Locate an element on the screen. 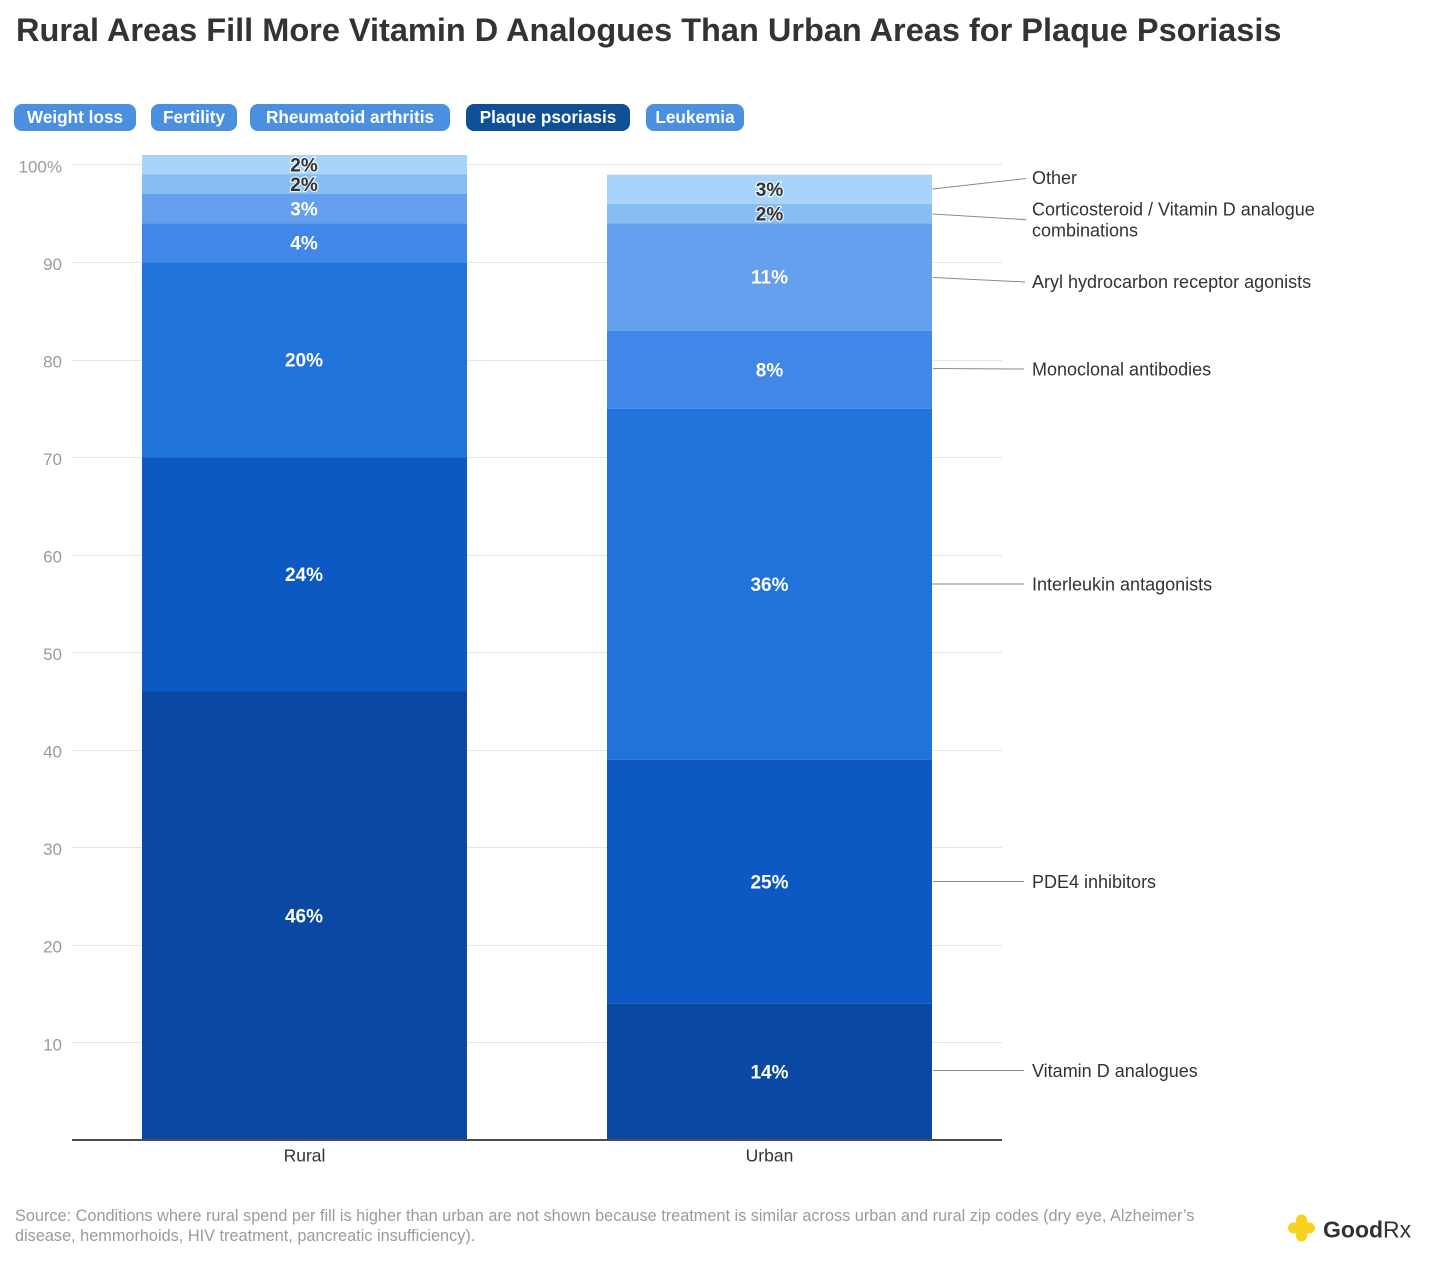 The image size is (1440, 1263). svg-text: 36% is located at coordinates (769, 585).